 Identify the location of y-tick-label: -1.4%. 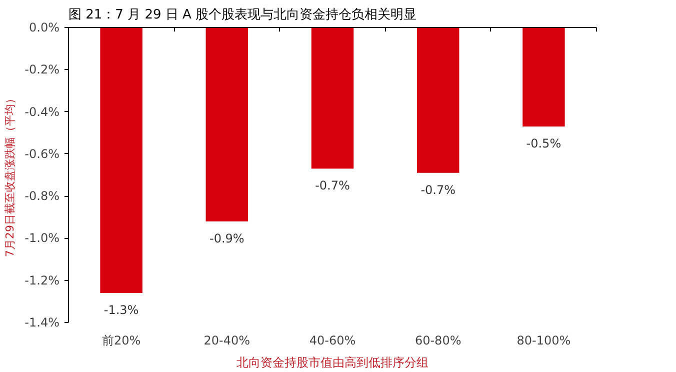
(42, 323).